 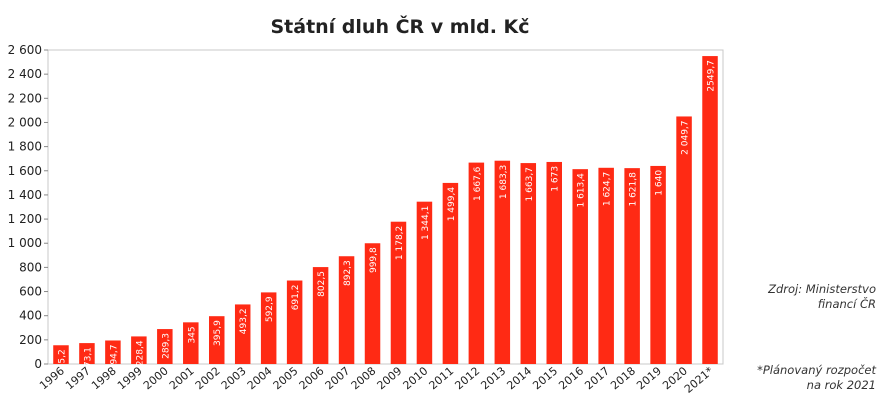 I want to click on bar-value-label: 395,9, so click(x=218, y=333).